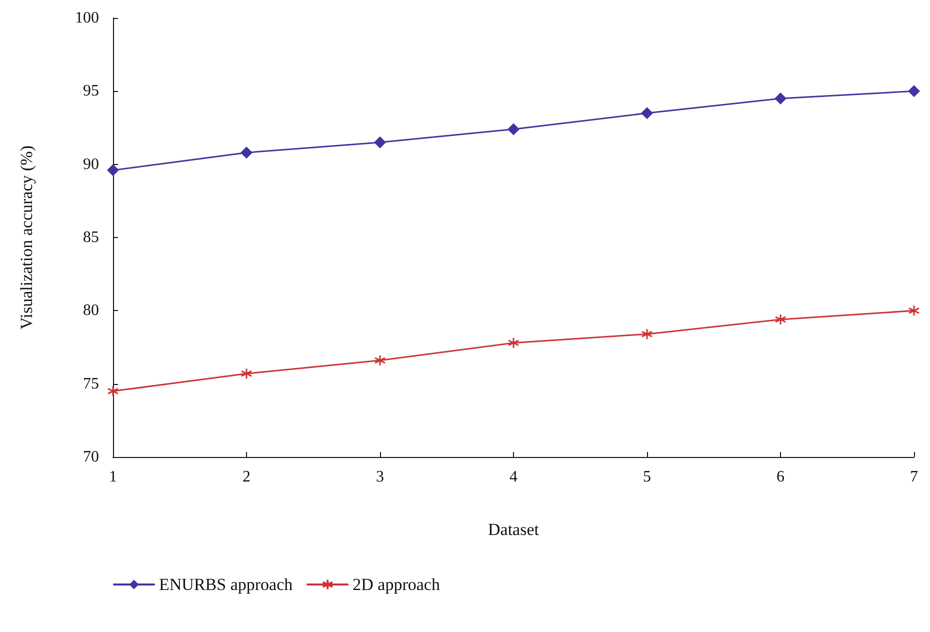 The width and height of the screenshot is (930, 632). Describe the element at coordinates (113, 477) in the screenshot. I see `x-tick-label: 1` at that location.